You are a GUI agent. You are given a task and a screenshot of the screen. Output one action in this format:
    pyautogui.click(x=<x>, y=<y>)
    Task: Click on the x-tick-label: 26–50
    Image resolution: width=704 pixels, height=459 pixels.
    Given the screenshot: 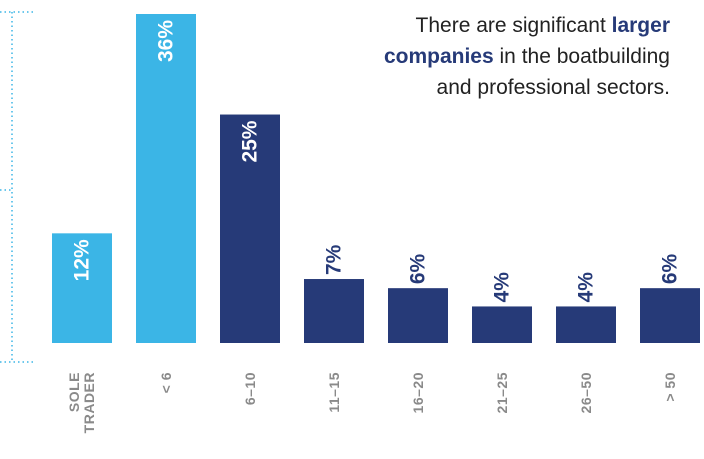 What is the action you would take?
    pyautogui.click(x=585, y=393)
    